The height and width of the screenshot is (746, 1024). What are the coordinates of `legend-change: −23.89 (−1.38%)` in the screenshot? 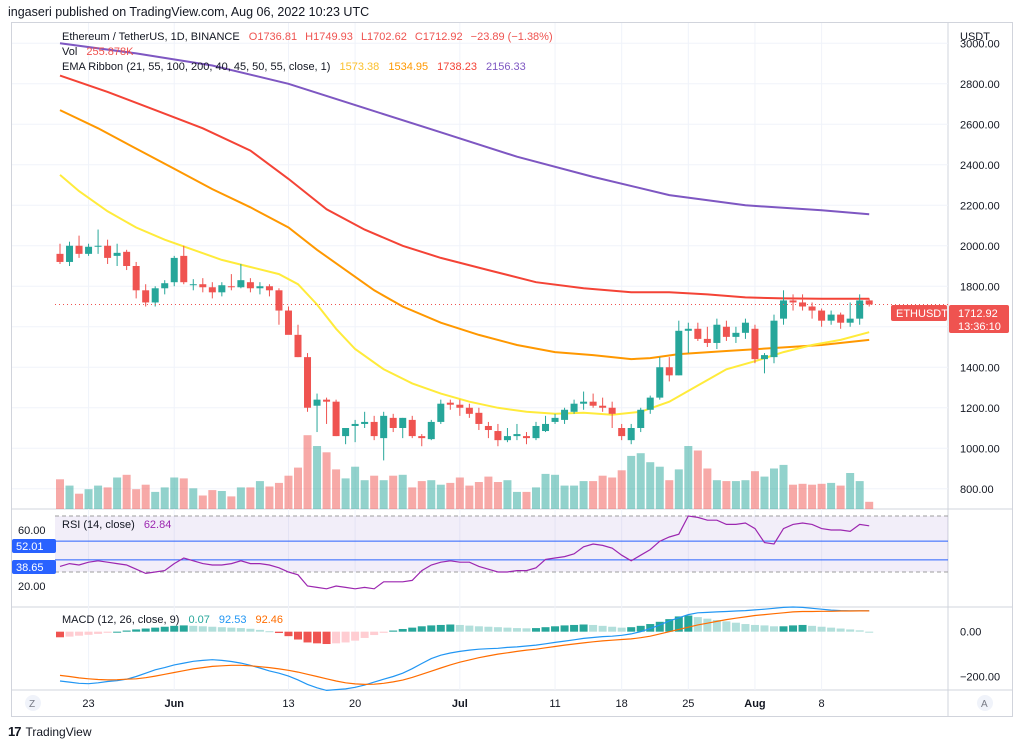 It's located at (512, 37).